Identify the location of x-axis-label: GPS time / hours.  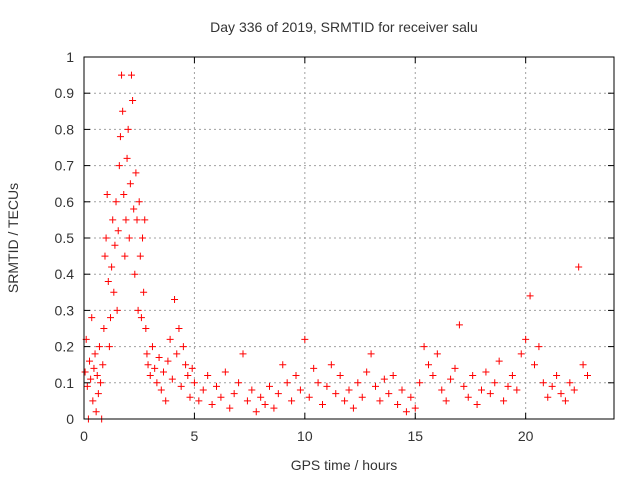
(344, 465).